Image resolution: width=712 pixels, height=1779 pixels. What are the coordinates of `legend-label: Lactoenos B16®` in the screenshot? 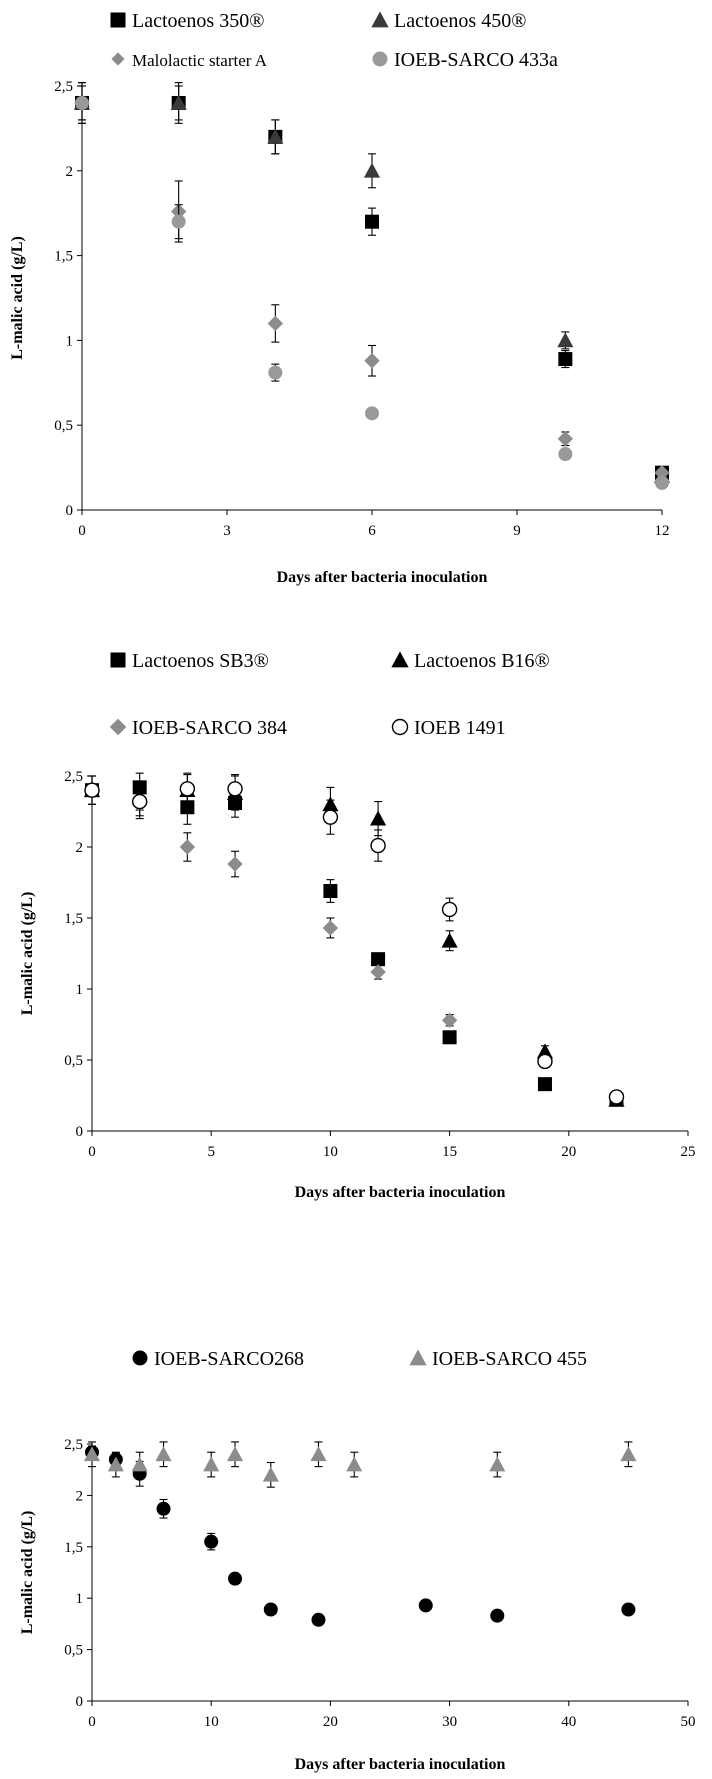 It's located at (482, 661).